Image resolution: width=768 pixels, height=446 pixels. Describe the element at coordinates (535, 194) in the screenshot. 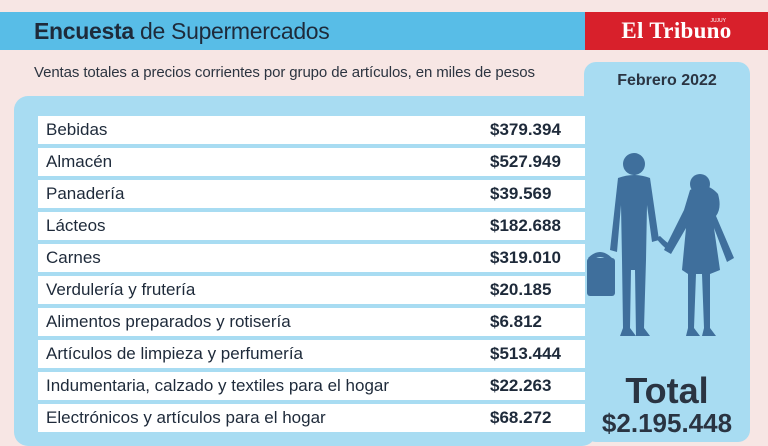

I see `row-value: $39.569` at that location.